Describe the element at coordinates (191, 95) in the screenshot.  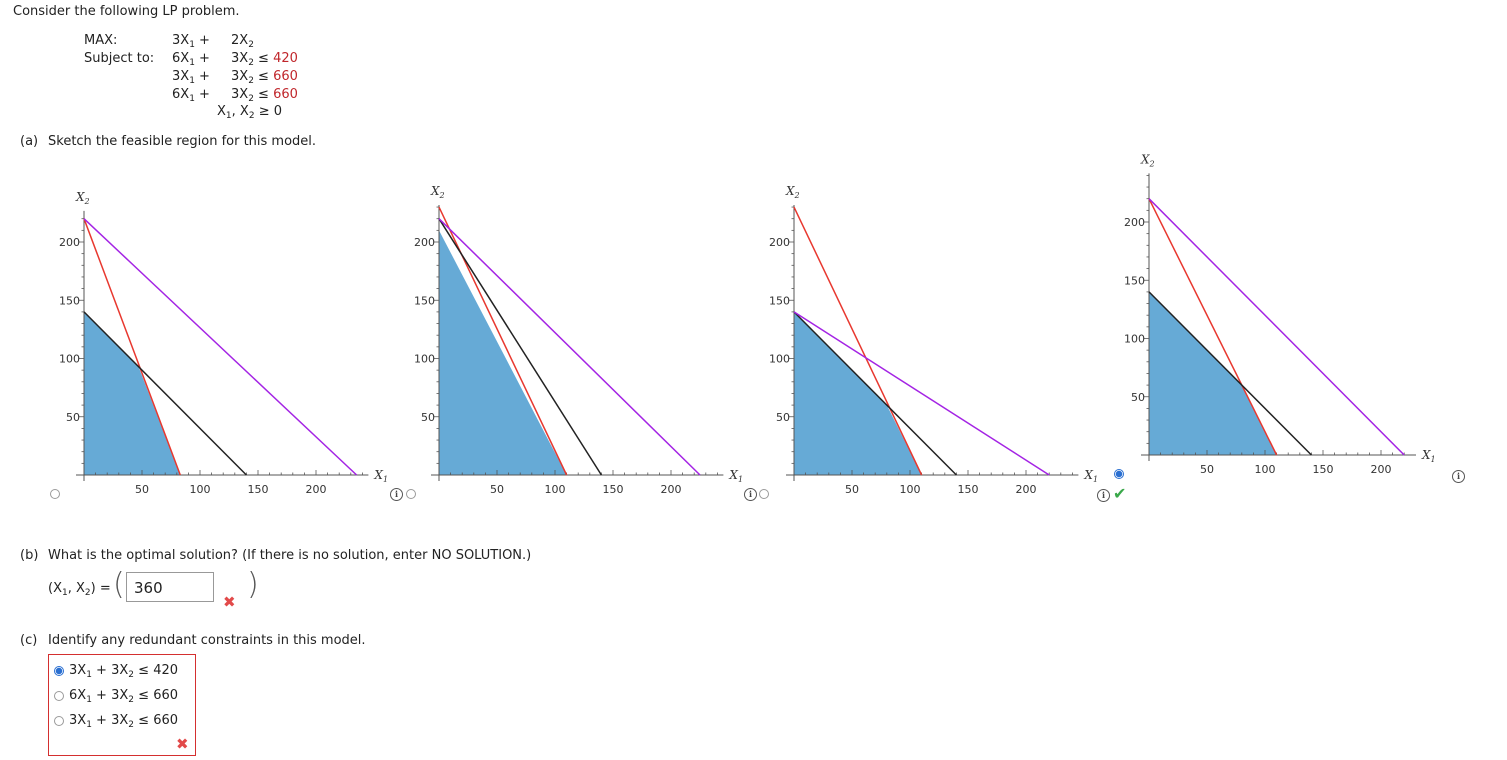
I see `constraint-3-term-1: 6X1 +` at that location.